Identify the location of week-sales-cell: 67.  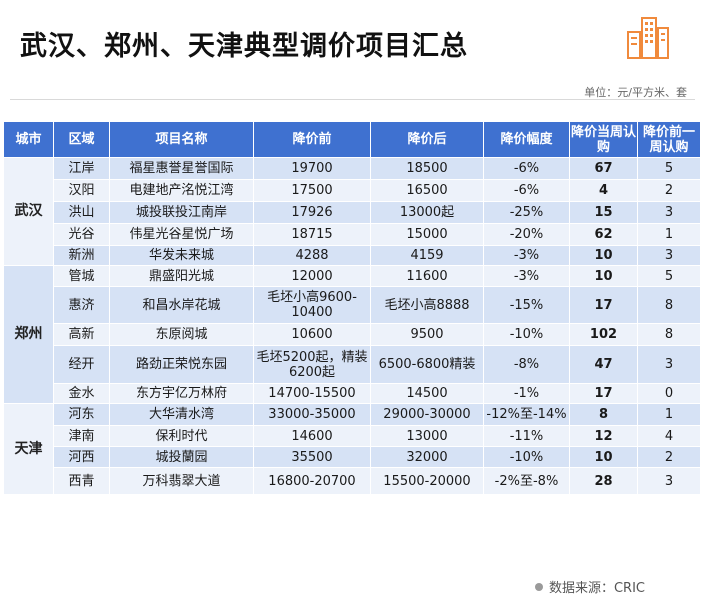
(603, 168).